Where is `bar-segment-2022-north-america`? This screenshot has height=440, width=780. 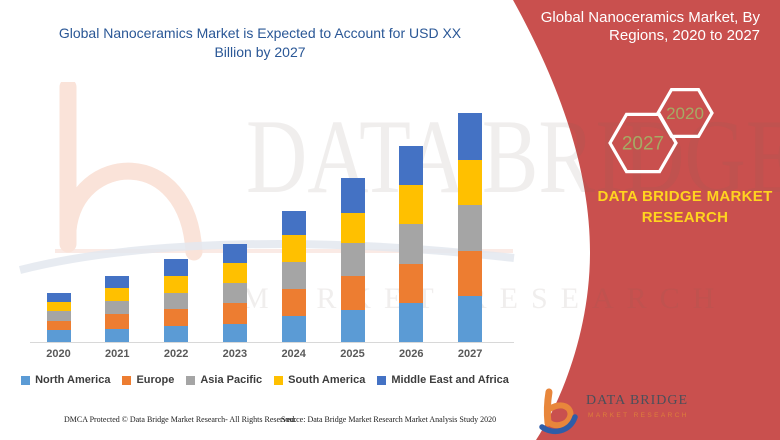
bar-segment-2022-north-america is located at coordinates (176, 334).